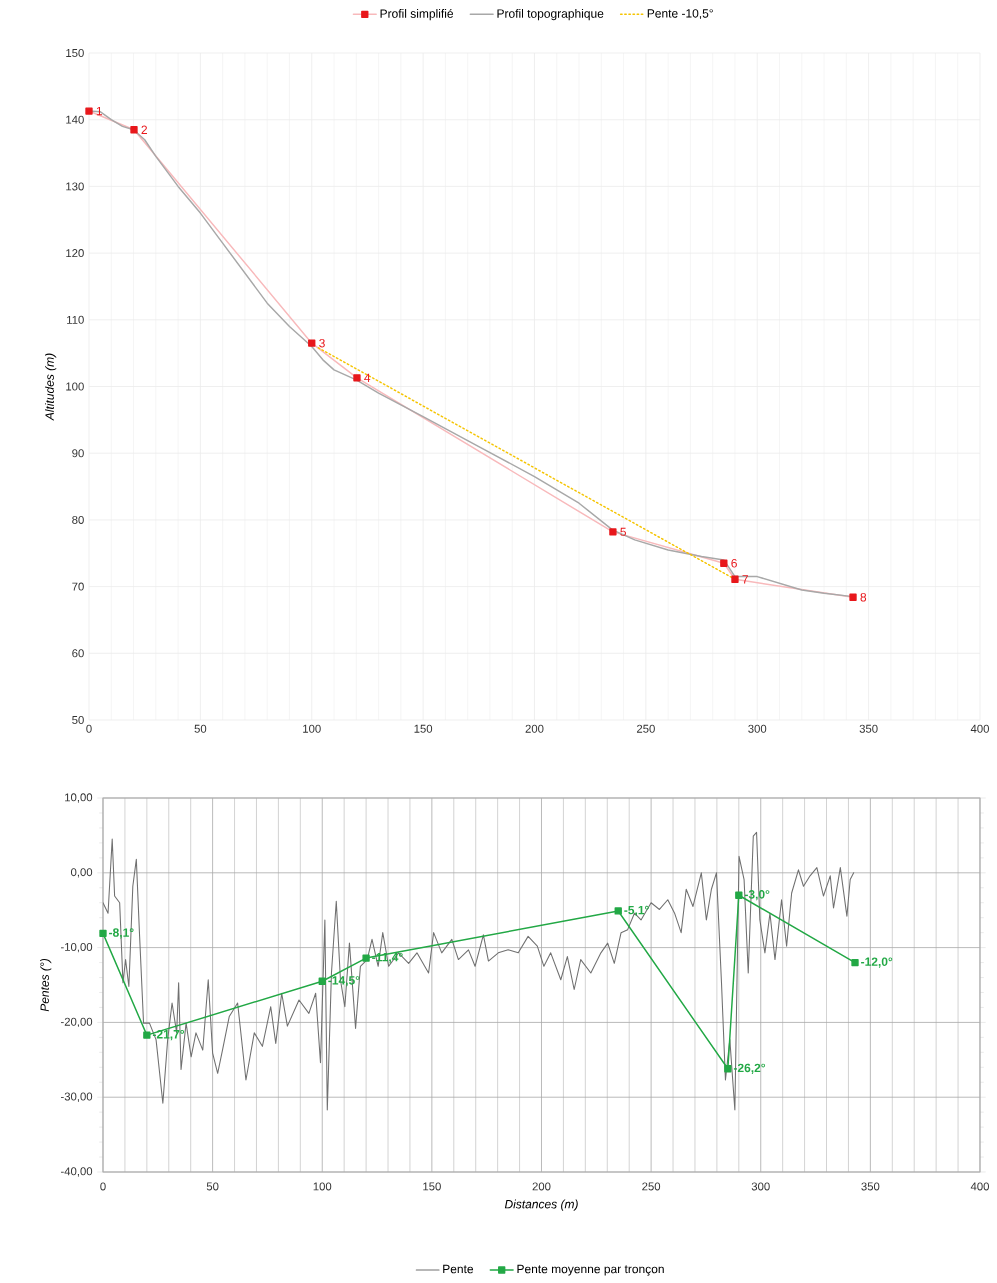 This screenshot has height=1283, width=997. I want to click on annotation: 6, so click(734, 563).